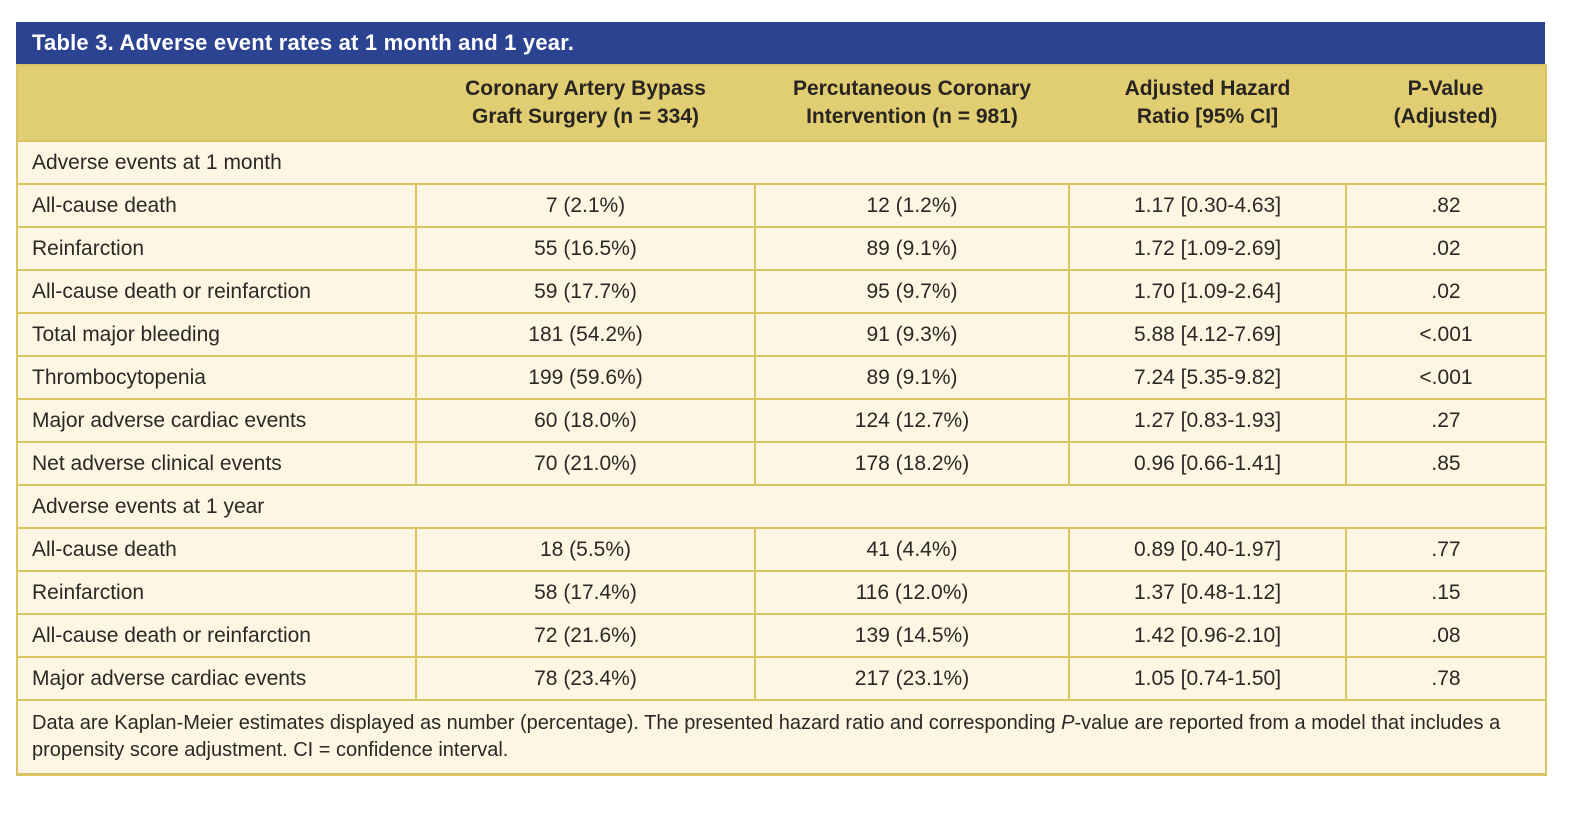  What do you see at coordinates (585, 549) in the screenshot?
I see `cabg-value-cell: 18 (5.5%)` at bounding box center [585, 549].